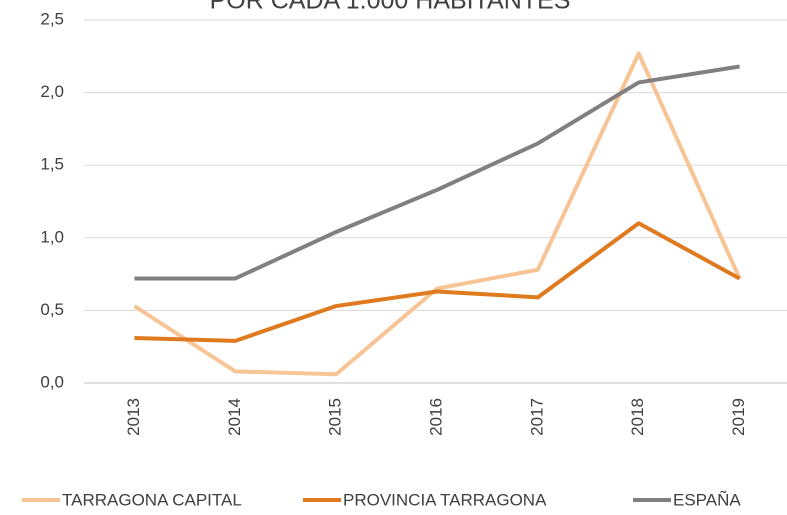  I want to click on x-tick-label: 2015, so click(335, 417).